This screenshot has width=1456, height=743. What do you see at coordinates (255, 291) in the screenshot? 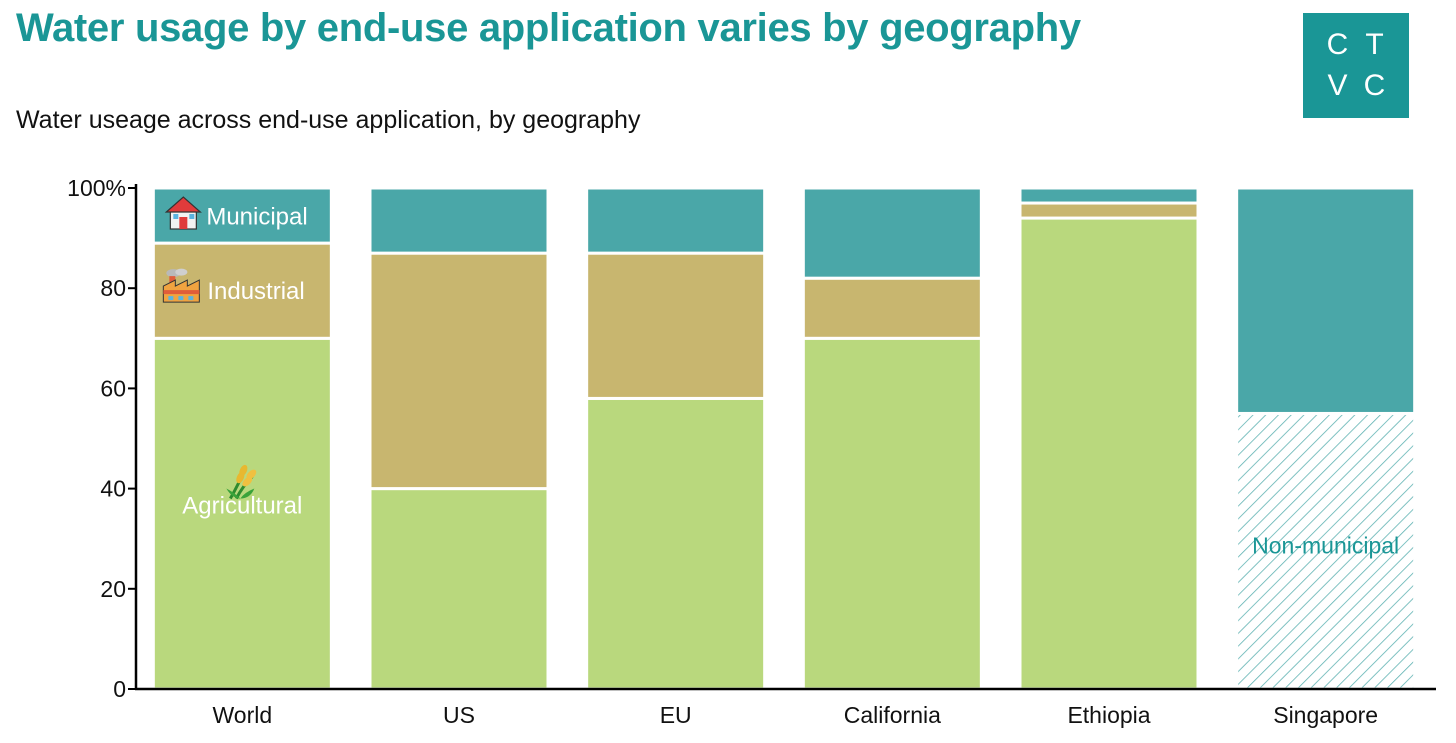
I see `annotation-label: Industrial` at bounding box center [255, 291].